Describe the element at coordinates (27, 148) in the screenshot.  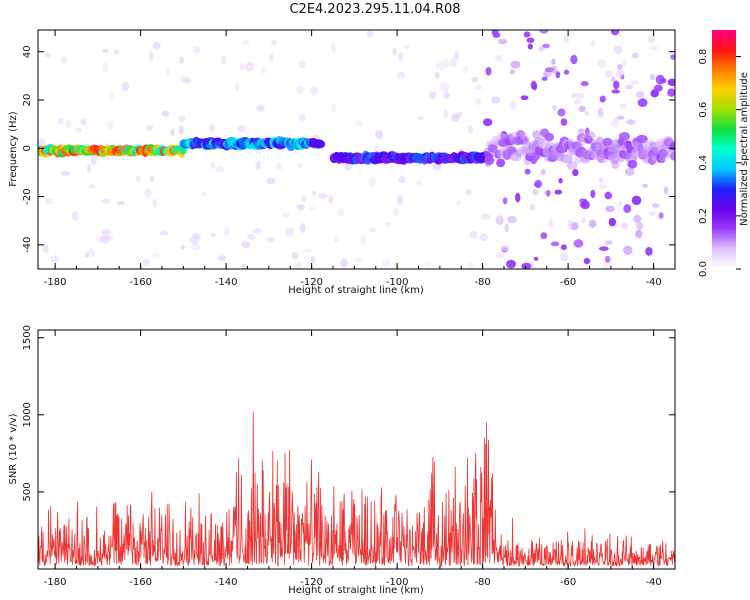
I see `y-tick-label: 0` at that location.